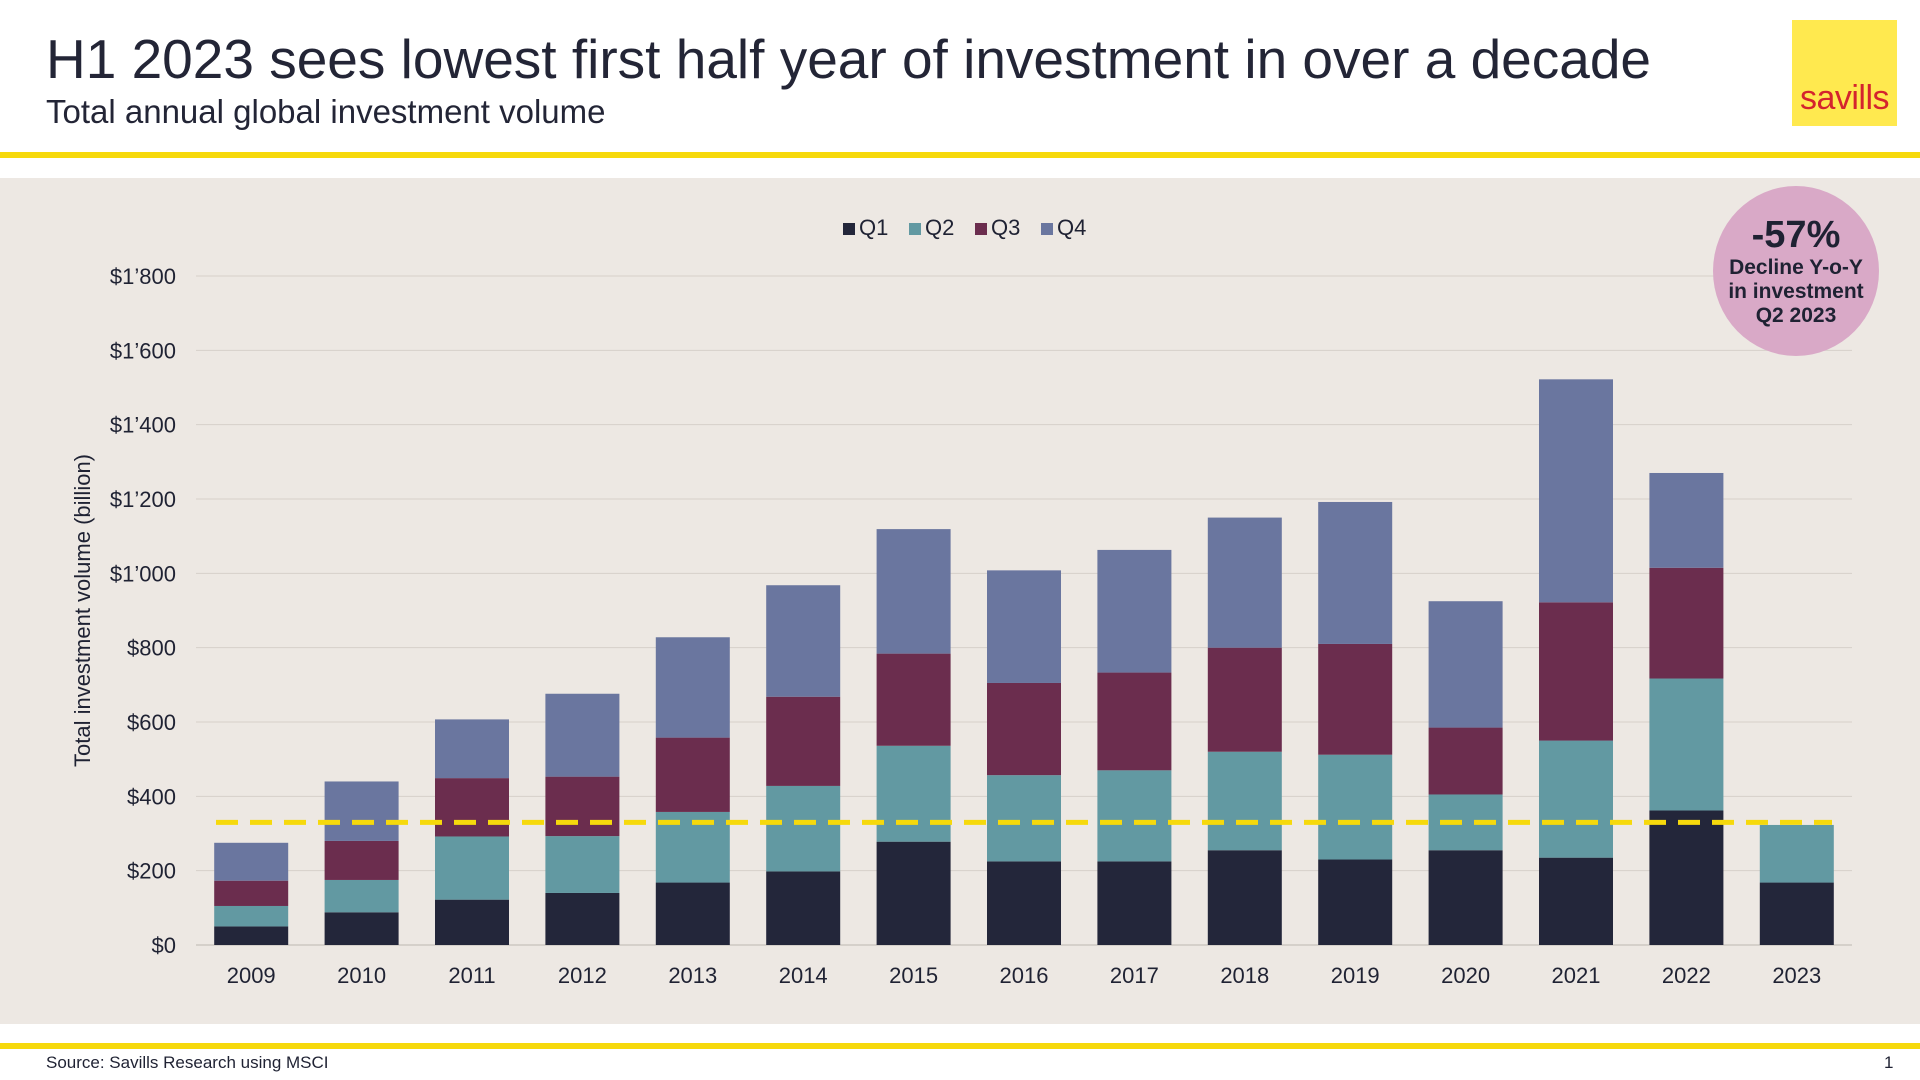 This screenshot has width=1920, height=1080. Describe the element at coordinates (960, 155) in the screenshot. I see `top-rule` at that location.